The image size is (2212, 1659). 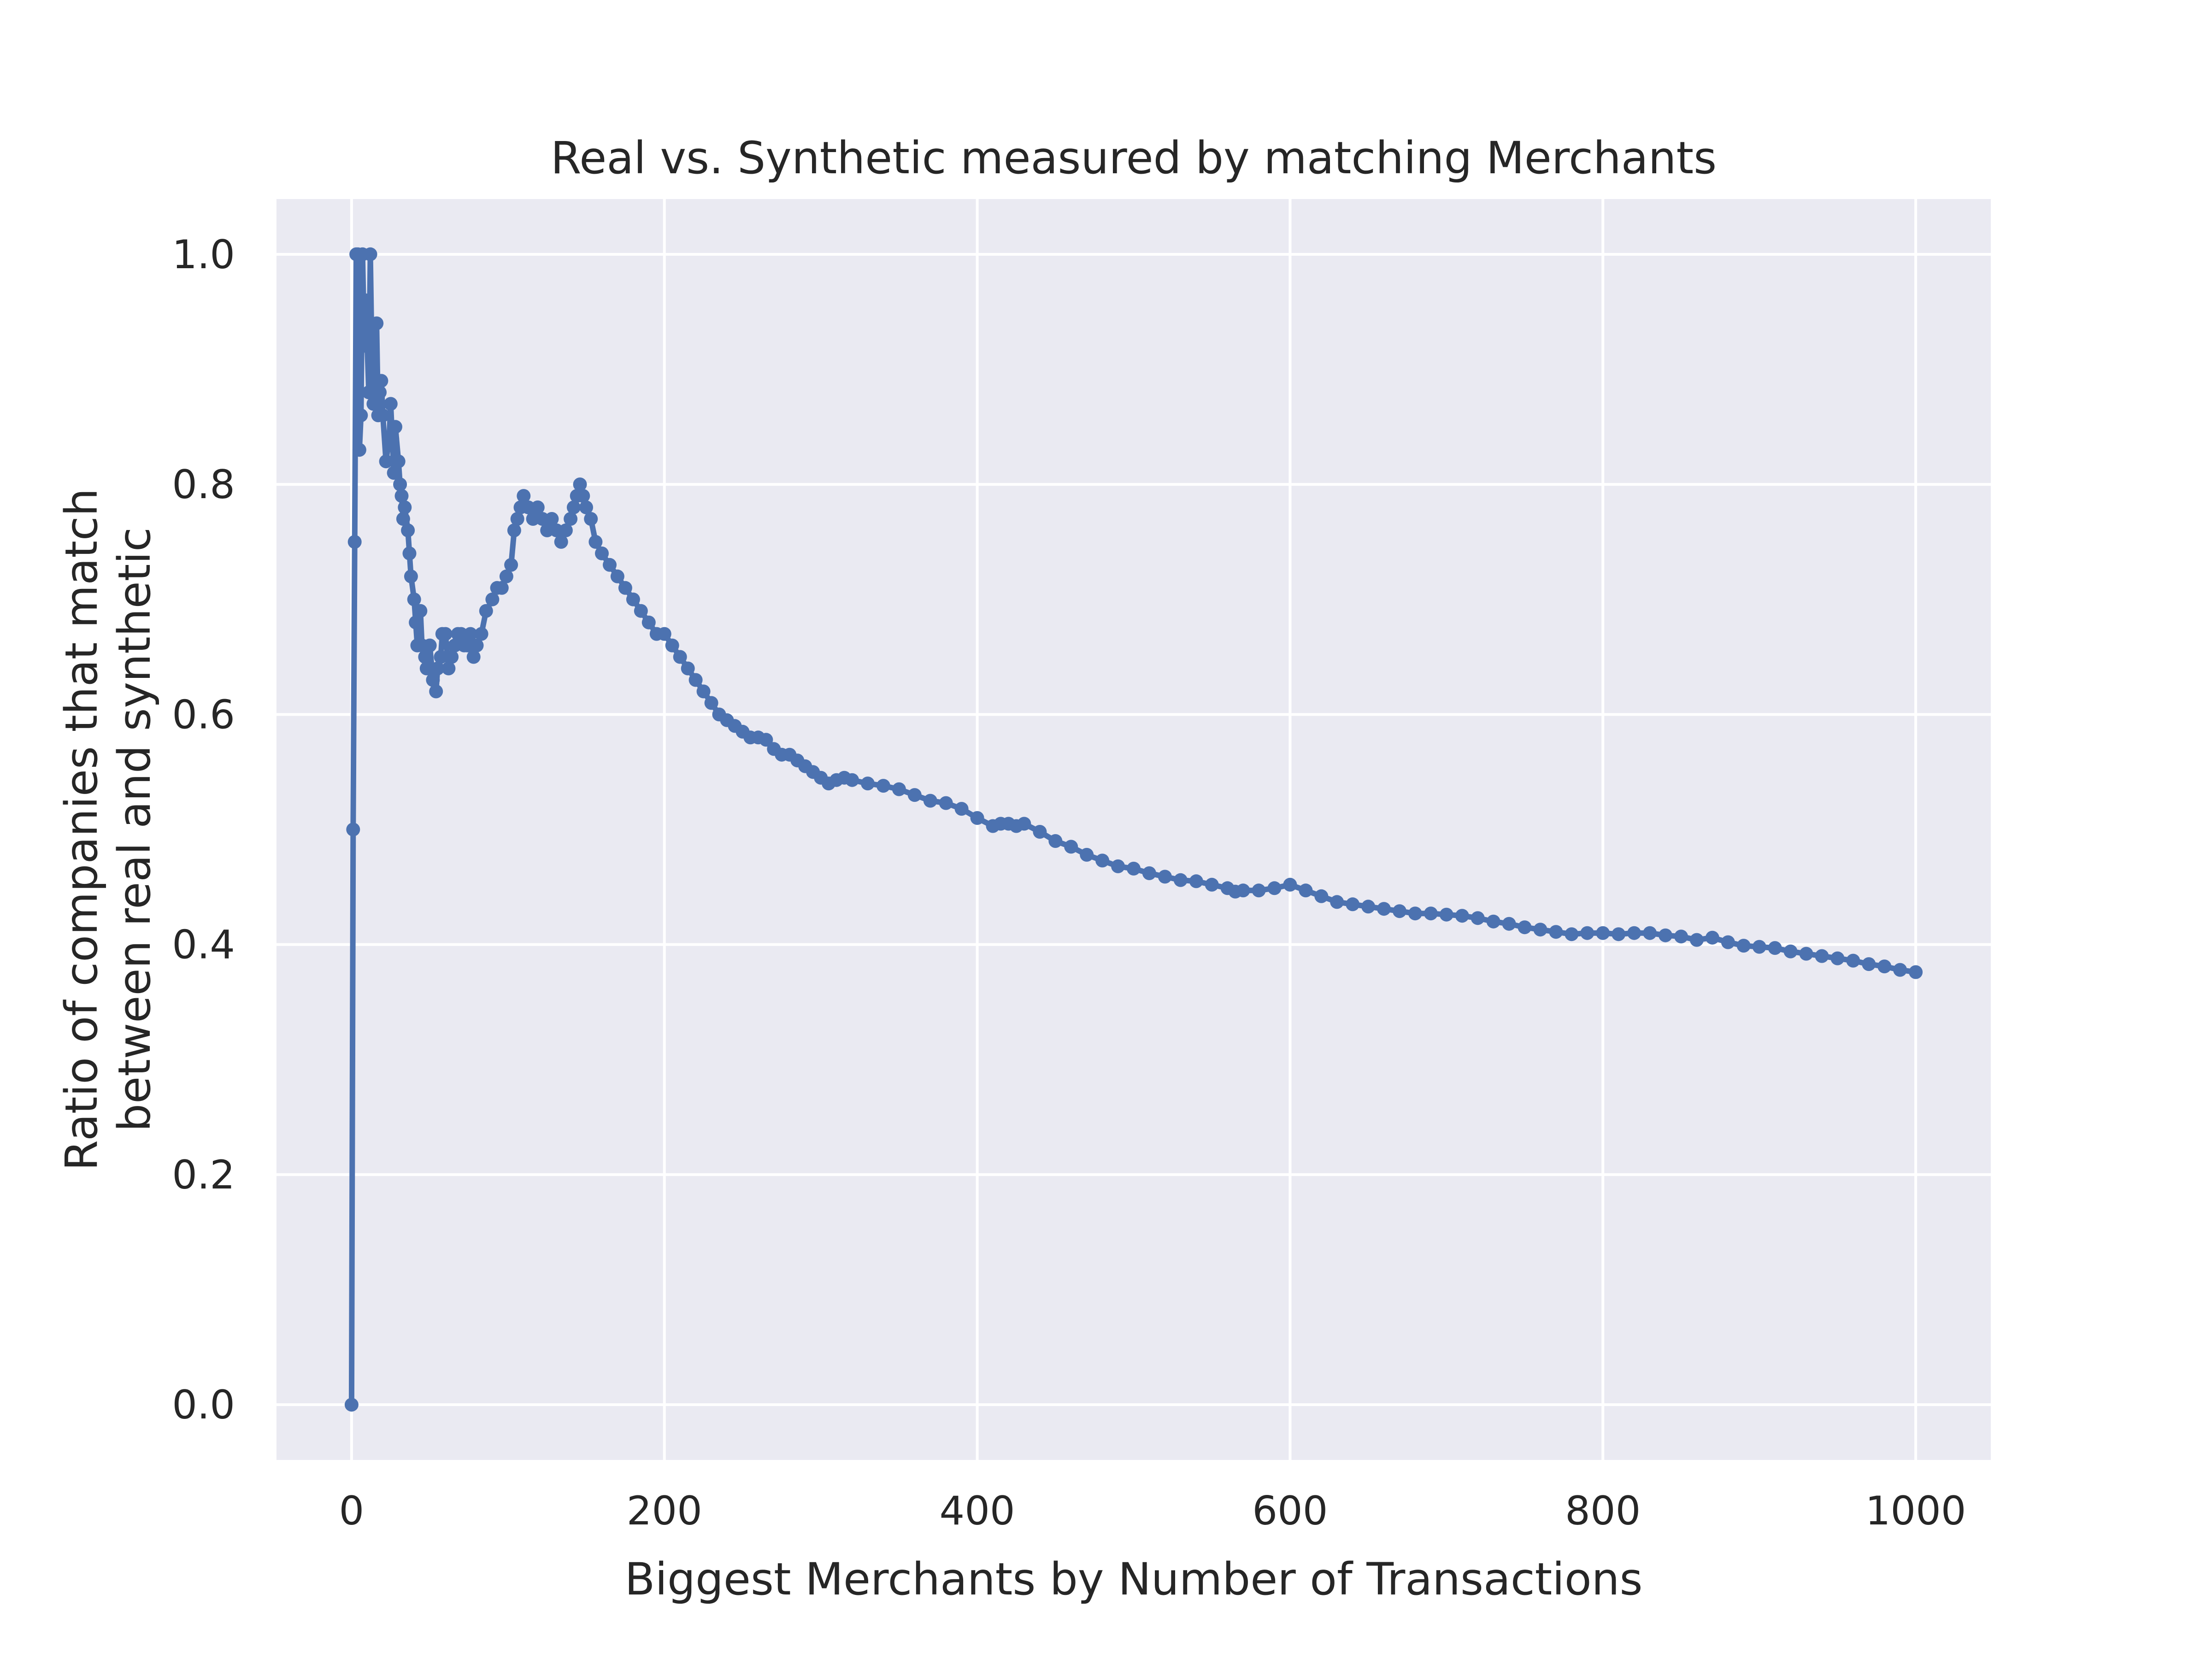 What do you see at coordinates (203, 1175) in the screenshot?
I see `y-tick-label: 0.2` at bounding box center [203, 1175].